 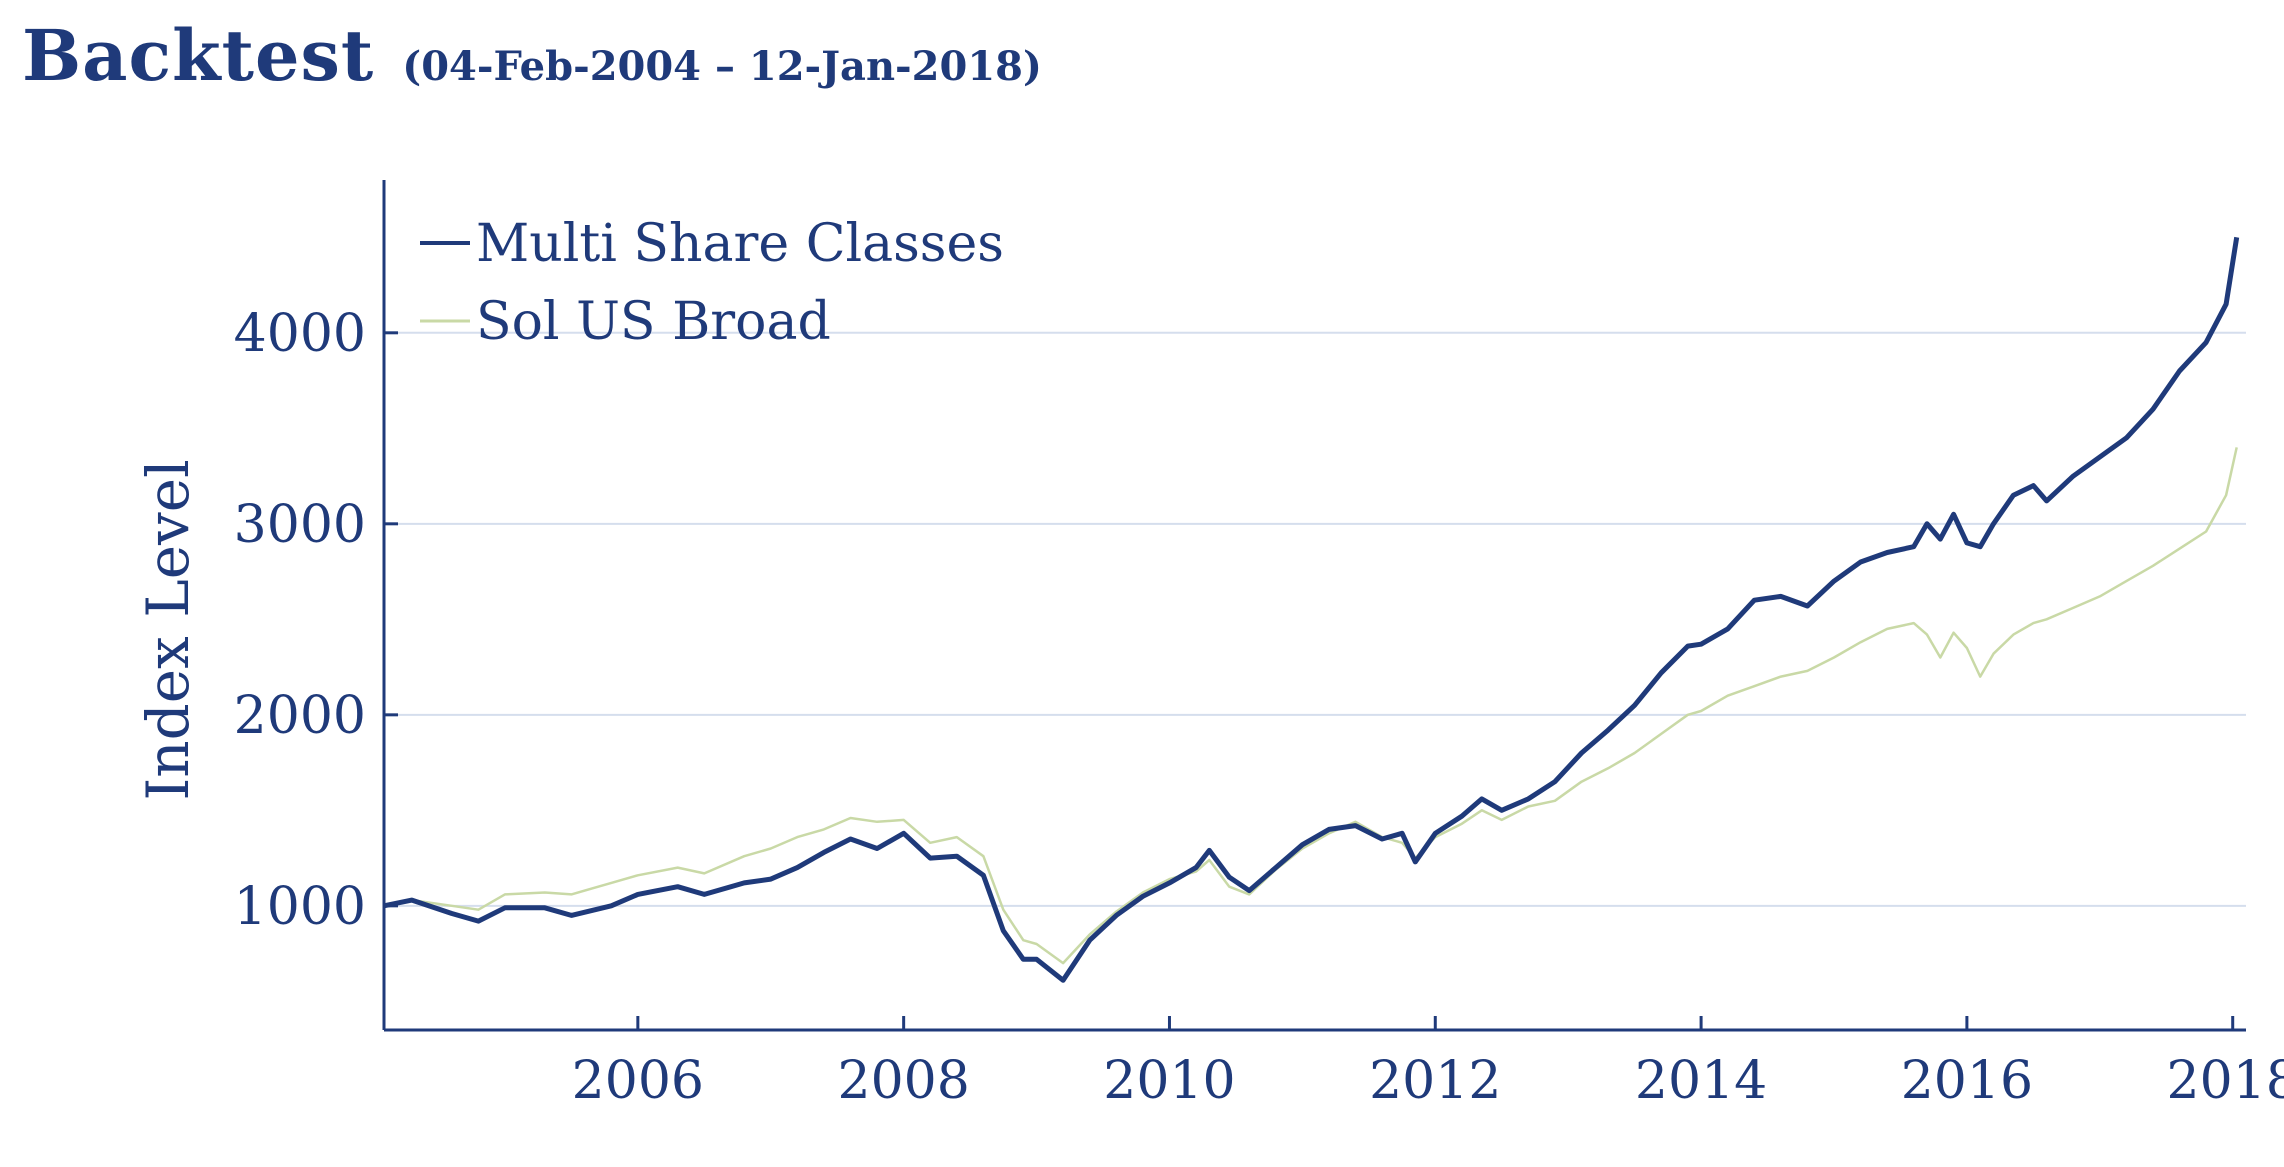 What do you see at coordinates (1169, 1081) in the screenshot?
I see `x-tick-label-2010: 2010` at bounding box center [1169, 1081].